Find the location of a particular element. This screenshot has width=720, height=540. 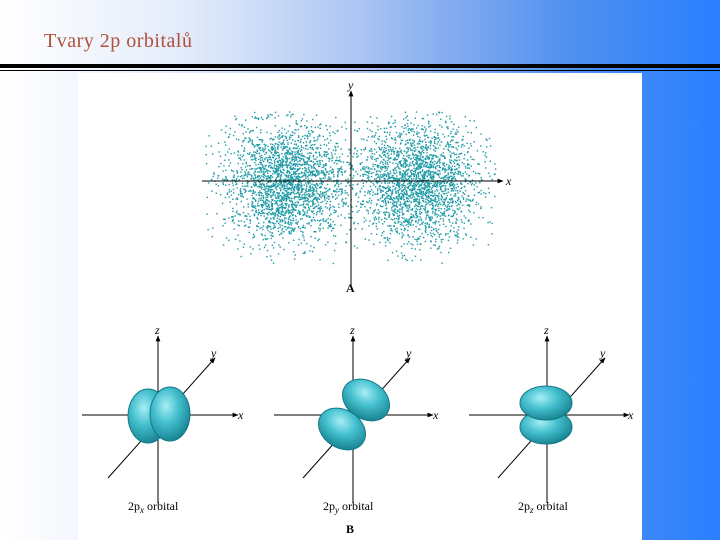

orbital-2px-z-label: z is located at coordinates (157, 330).